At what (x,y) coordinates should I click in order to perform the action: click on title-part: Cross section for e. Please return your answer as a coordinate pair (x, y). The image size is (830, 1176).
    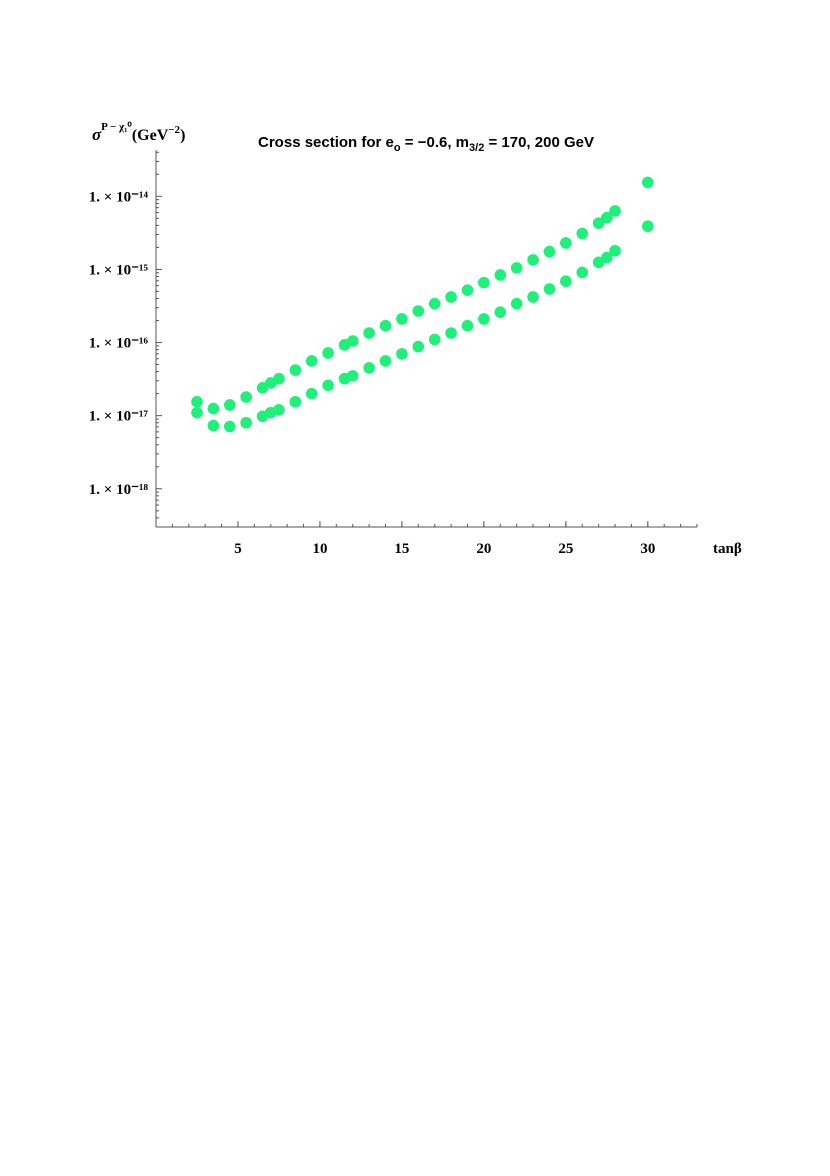
    Looking at the image, I should click on (326, 142).